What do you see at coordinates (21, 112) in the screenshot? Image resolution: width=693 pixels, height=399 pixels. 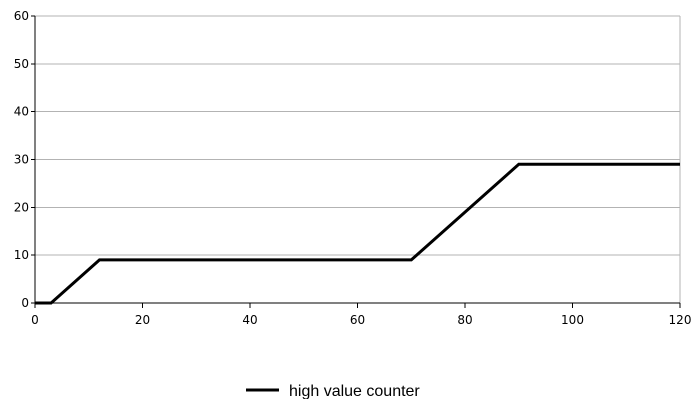 I see `y-tick-label: 40` at bounding box center [21, 112].